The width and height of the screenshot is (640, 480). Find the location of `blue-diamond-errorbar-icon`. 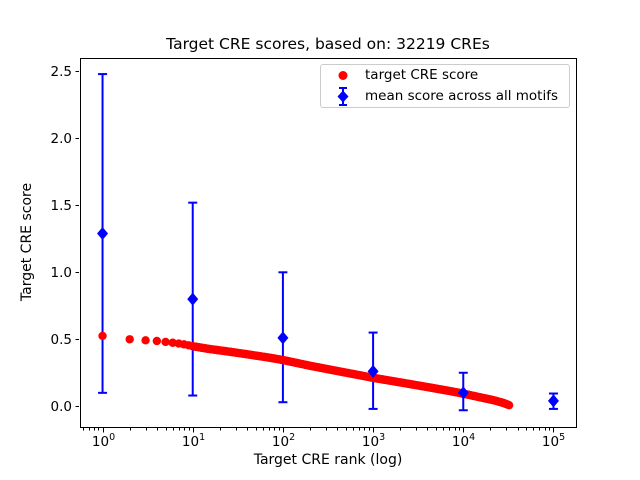

blue-diamond-errorbar-icon is located at coordinates (343, 96).